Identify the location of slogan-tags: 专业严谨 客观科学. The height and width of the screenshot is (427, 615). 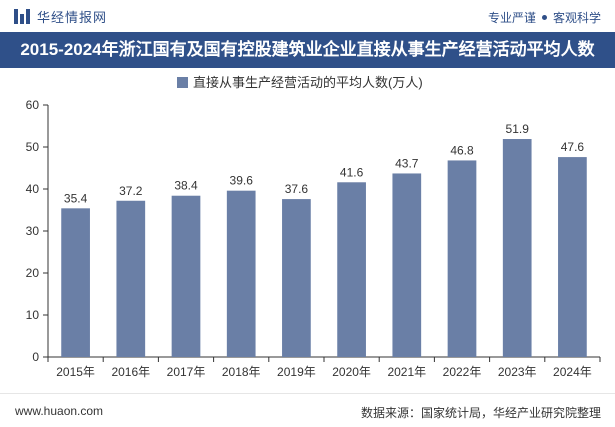
(544, 17).